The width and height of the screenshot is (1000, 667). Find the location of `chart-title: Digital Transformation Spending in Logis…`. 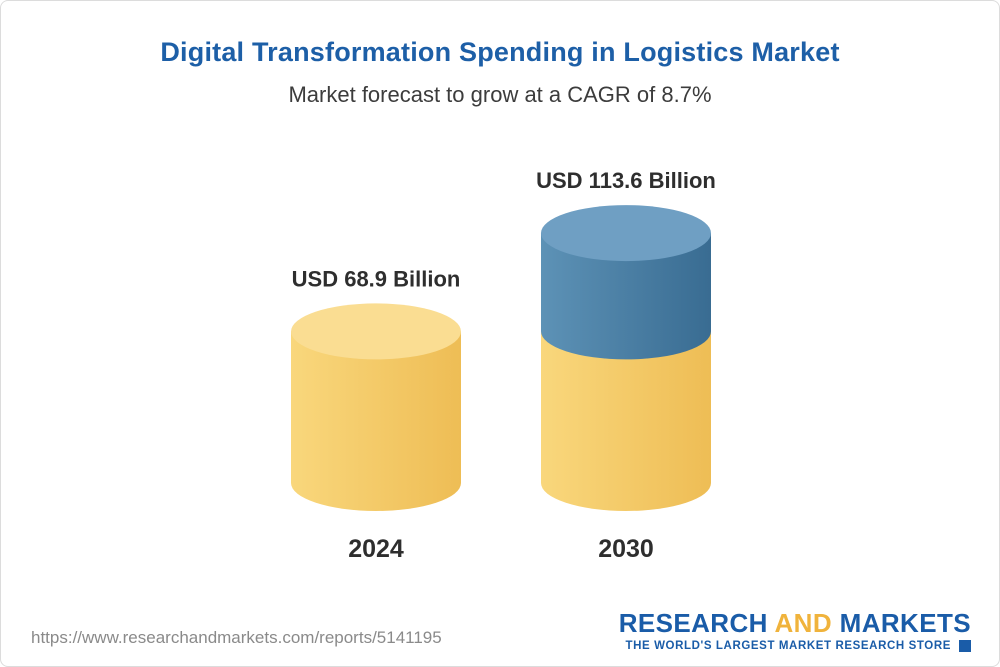

chart-title: Digital Transformation Spending in Logis… is located at coordinates (500, 52).